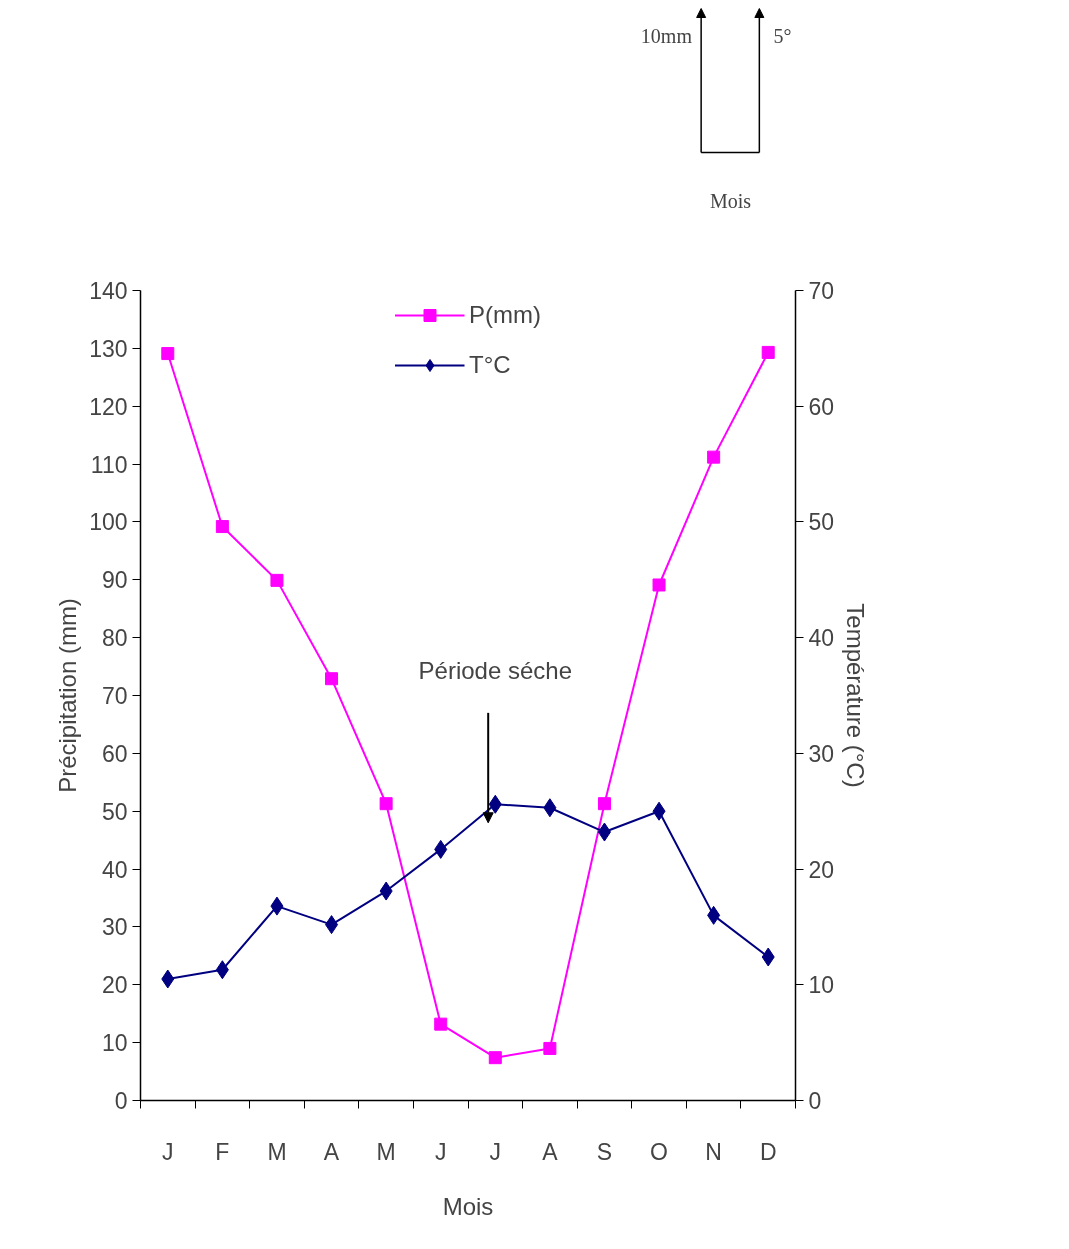 This screenshot has height=1249, width=1069. What do you see at coordinates (222, 1151) in the screenshot?
I see `x-tick-label: F` at bounding box center [222, 1151].